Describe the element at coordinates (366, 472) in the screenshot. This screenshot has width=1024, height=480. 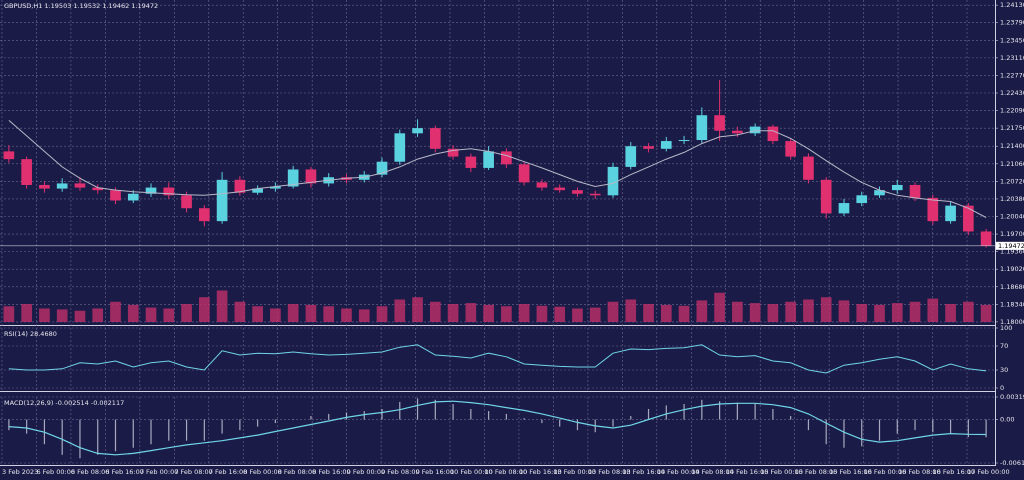
I see `x-tick-label: 9 Feb 00:00` at that location.